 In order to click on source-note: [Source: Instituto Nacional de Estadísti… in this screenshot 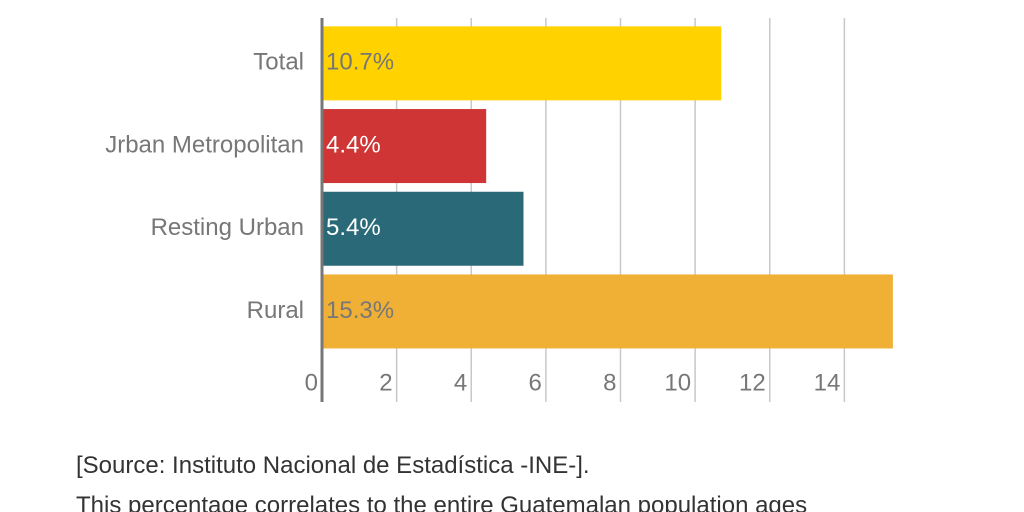, I will do `click(333, 465)`.